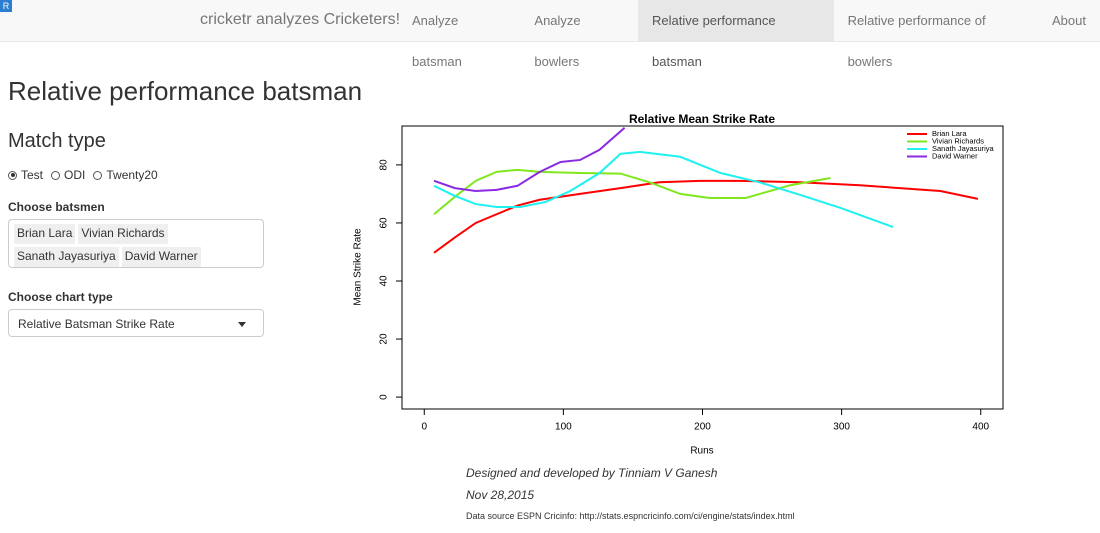 This screenshot has height=533, width=1100. Describe the element at coordinates (841, 427) in the screenshot. I see `x-tick-label: 300` at that location.